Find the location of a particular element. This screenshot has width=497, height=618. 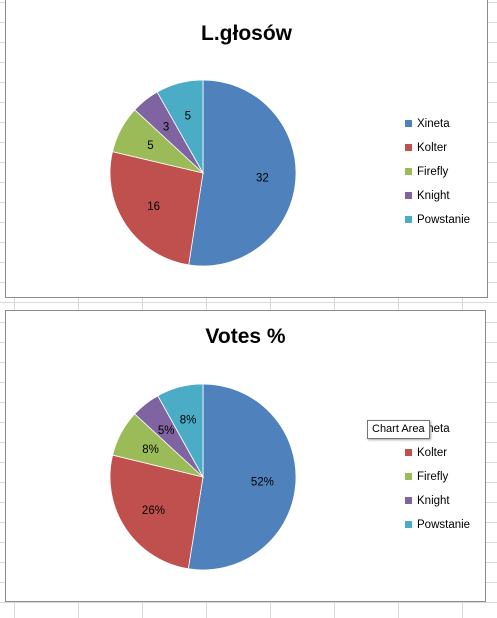

pie-plot: 52% 26% 8% 5% 8% is located at coordinates (203, 477).